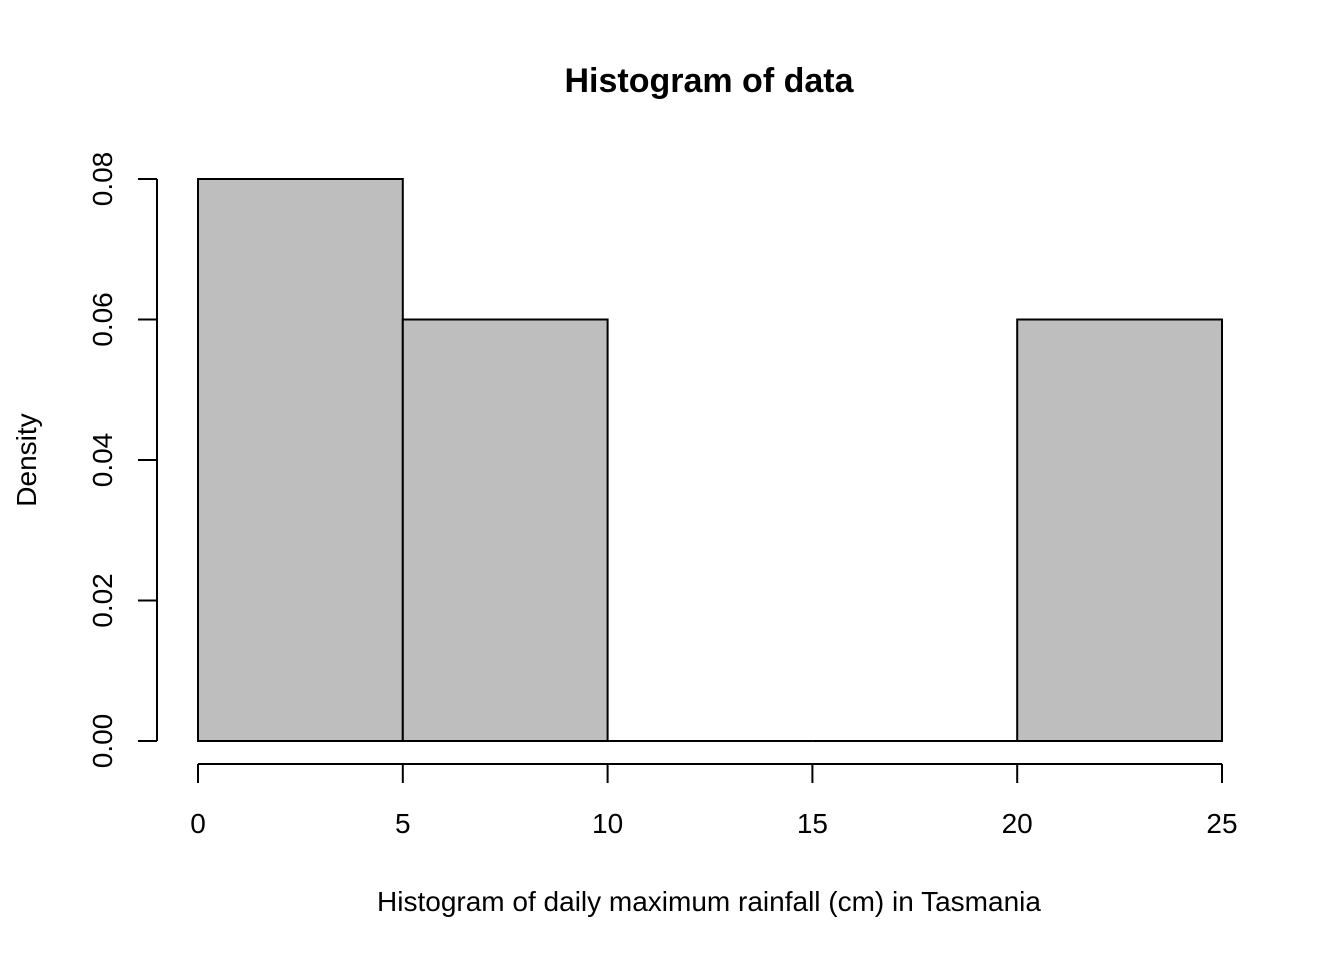 The height and width of the screenshot is (960, 1344). I want to click on x-tick-label-5: 25, so click(1221, 823).